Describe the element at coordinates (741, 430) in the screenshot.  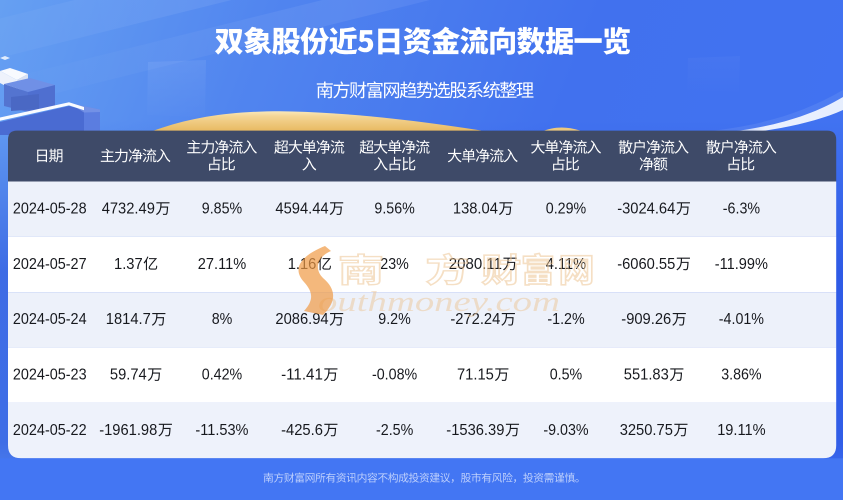
I see `svg-text: 19.11%` at that location.